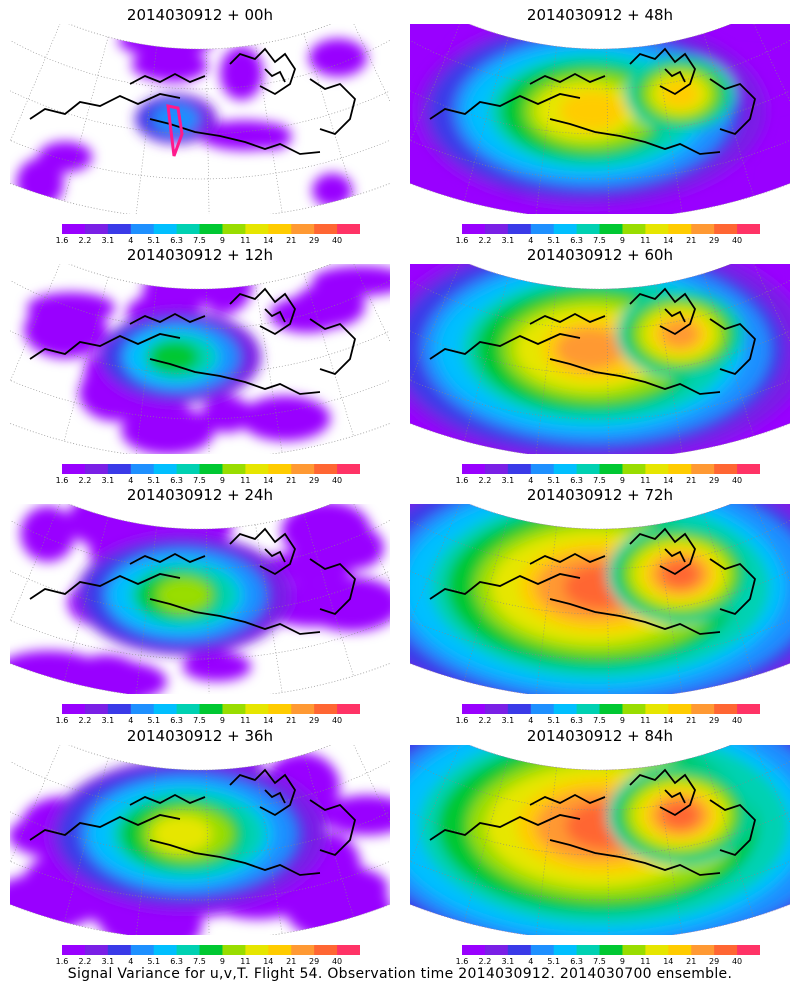  What do you see at coordinates (200, 15) in the screenshot?
I see `panel-title: 2014030912 + 00h` at bounding box center [200, 15].